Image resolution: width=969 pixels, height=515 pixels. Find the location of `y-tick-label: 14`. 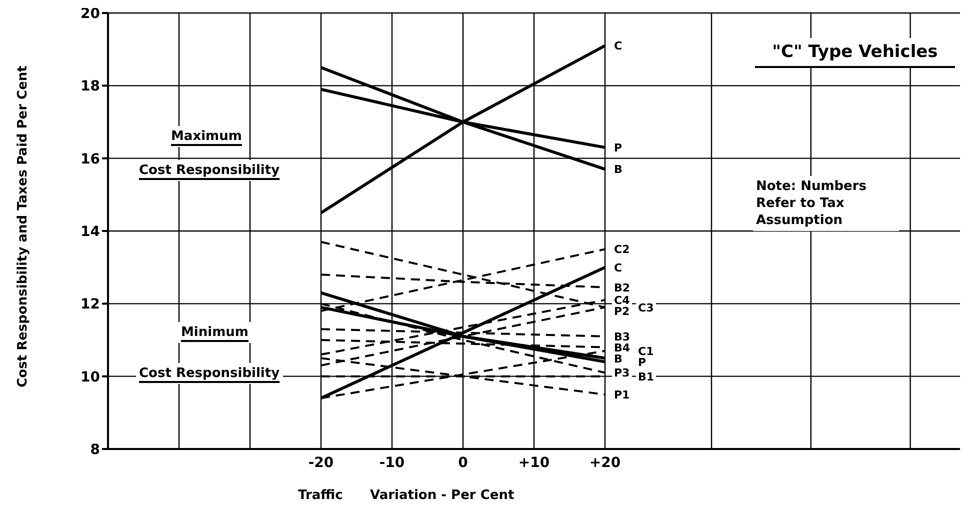

y-tick-label: 14 is located at coordinates (90, 232).